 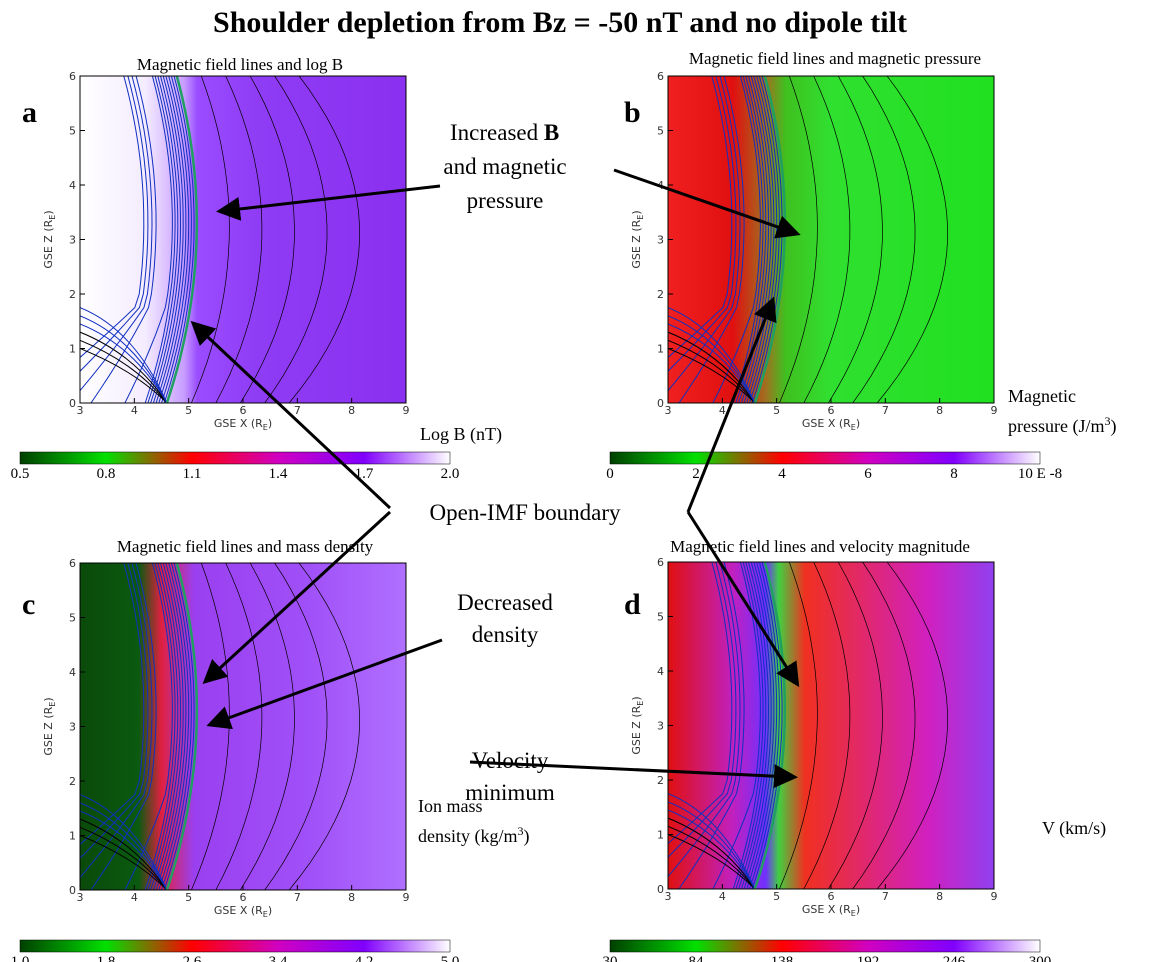 I want to click on colorbar-tick-label: 0, so click(x=610, y=474).